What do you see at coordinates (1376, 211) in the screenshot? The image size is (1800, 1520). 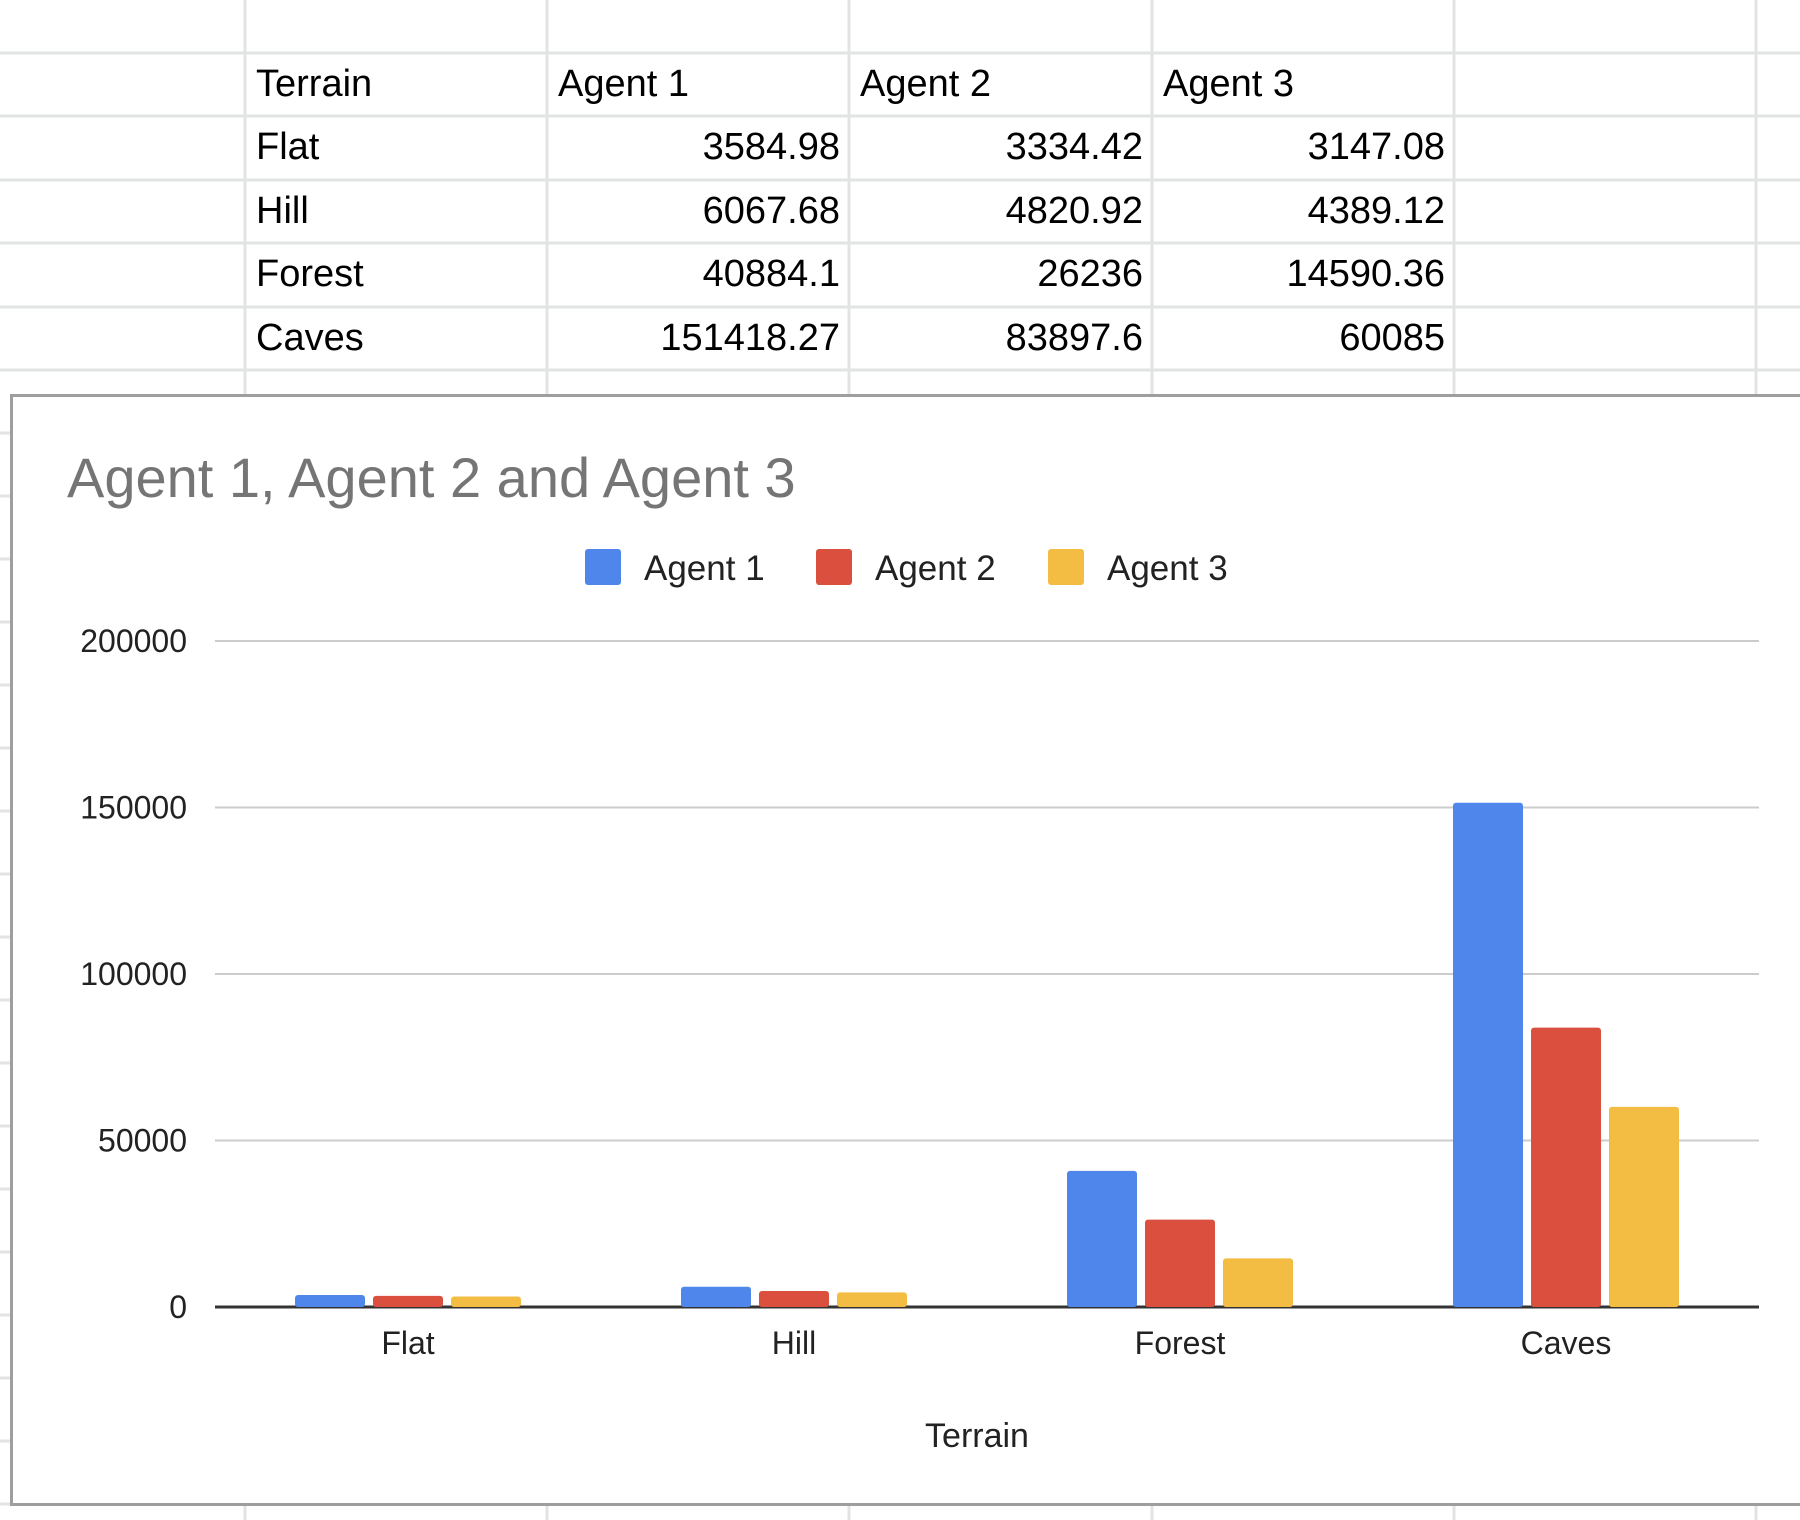 I see `table-cell: 4389.12` at bounding box center [1376, 211].